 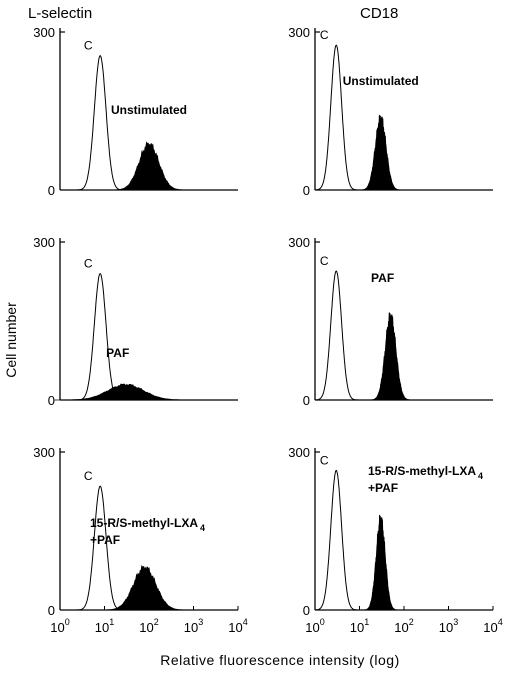 I want to click on column-title-lselectin: L-selectin, so click(x=60, y=13).